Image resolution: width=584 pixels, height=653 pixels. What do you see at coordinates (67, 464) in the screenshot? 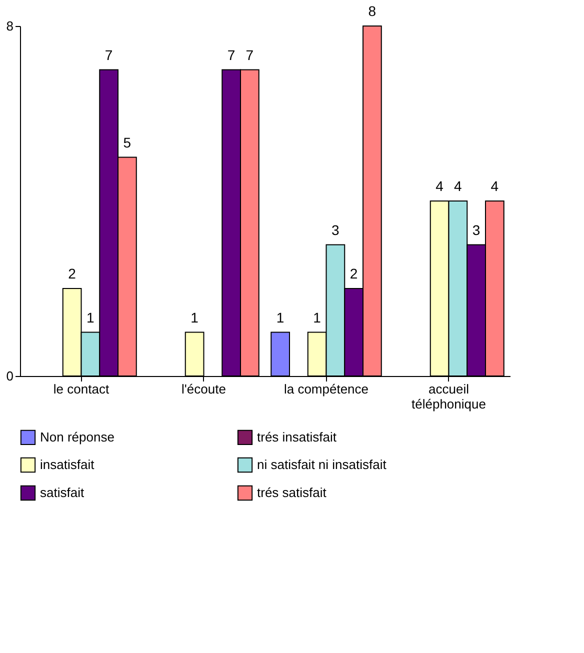
I see `legend-label: insatisfait` at bounding box center [67, 464].